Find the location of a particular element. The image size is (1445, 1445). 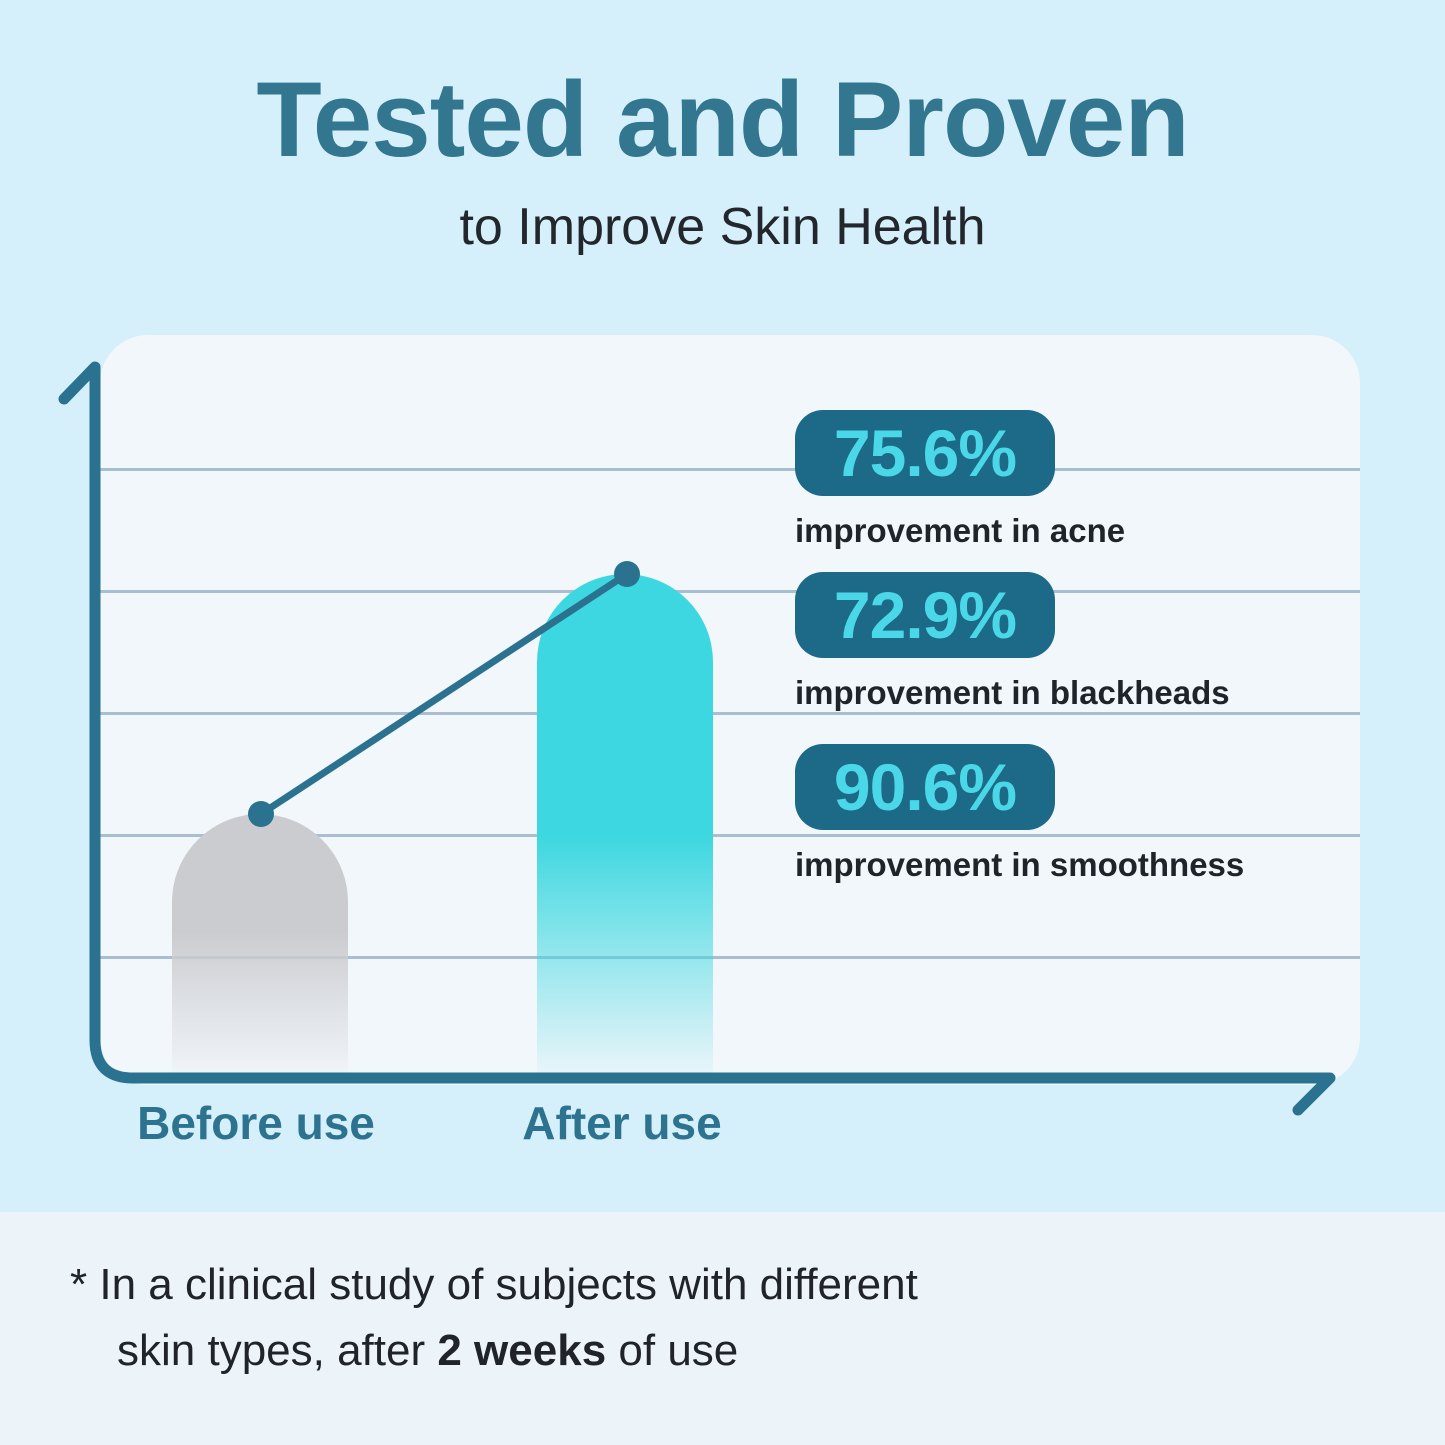

category-label-before-use: Before use is located at coordinates (256, 1123).